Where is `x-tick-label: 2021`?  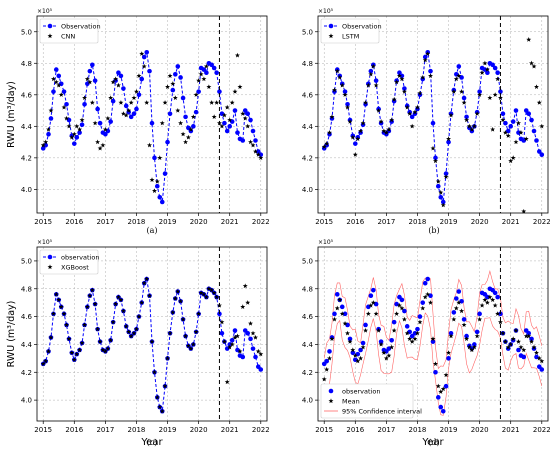
x-tick-label: 2021 is located at coordinates (230, 430).